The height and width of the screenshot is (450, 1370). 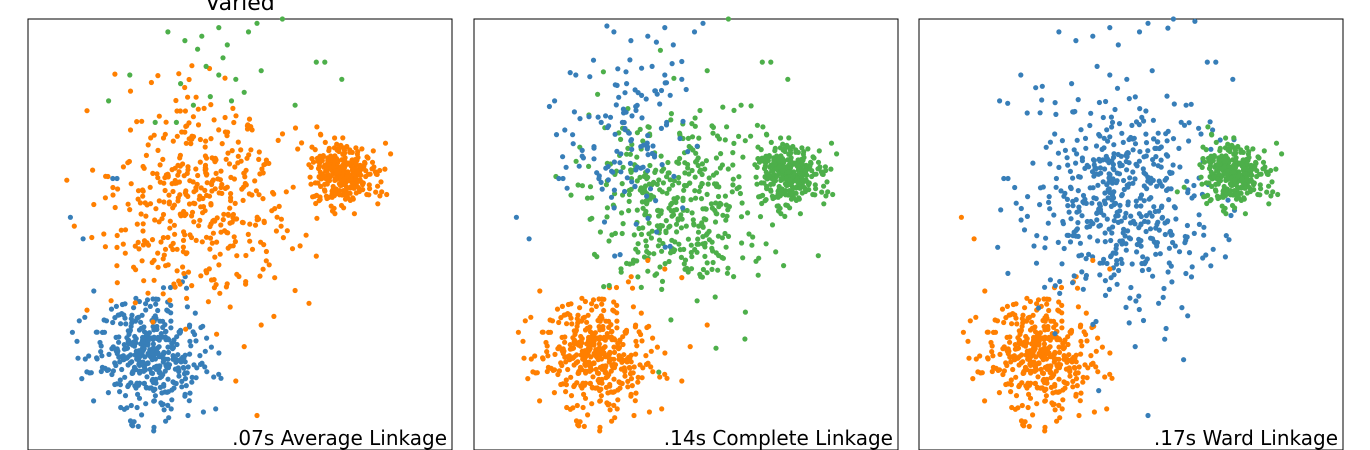 I want to click on timing-label: .07s Average Linkage, so click(x=339, y=438).